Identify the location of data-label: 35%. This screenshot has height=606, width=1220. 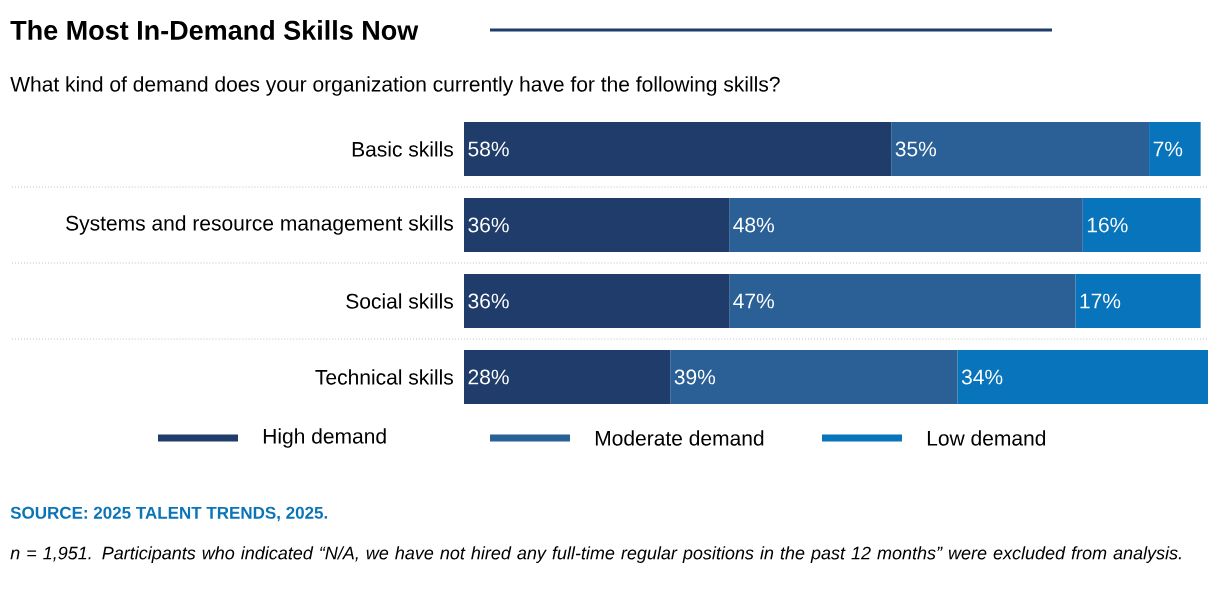
(916, 149).